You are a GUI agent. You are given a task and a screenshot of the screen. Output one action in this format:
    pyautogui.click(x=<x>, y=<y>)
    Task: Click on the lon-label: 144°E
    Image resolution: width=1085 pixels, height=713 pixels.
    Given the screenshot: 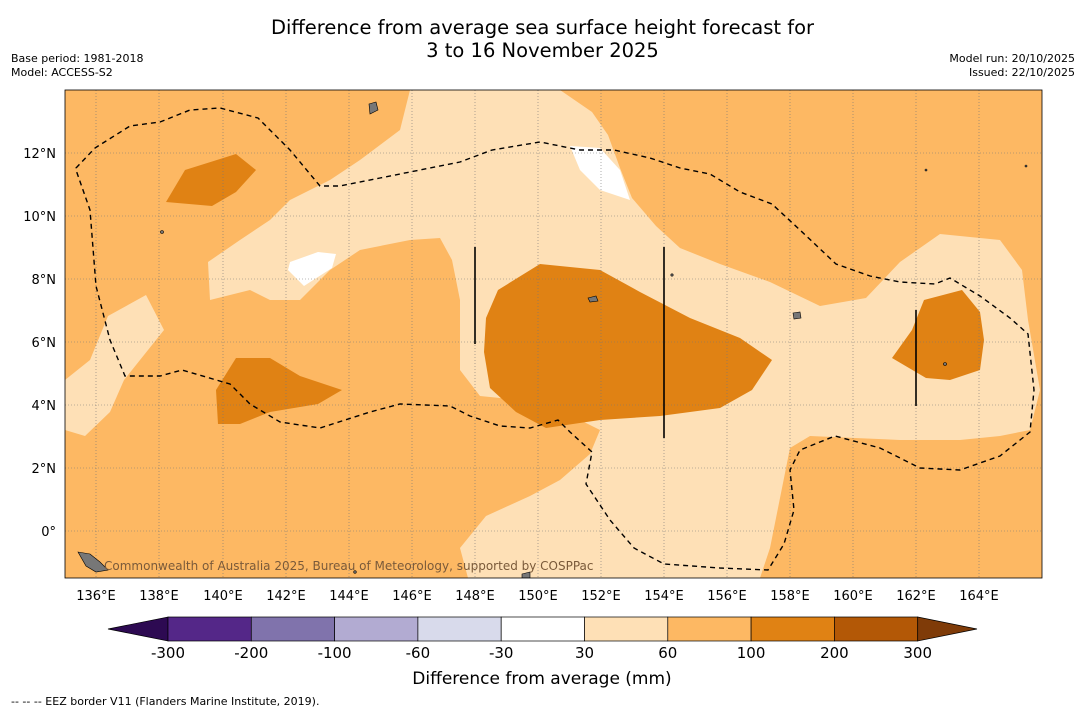 What is the action you would take?
    pyautogui.click(x=349, y=596)
    